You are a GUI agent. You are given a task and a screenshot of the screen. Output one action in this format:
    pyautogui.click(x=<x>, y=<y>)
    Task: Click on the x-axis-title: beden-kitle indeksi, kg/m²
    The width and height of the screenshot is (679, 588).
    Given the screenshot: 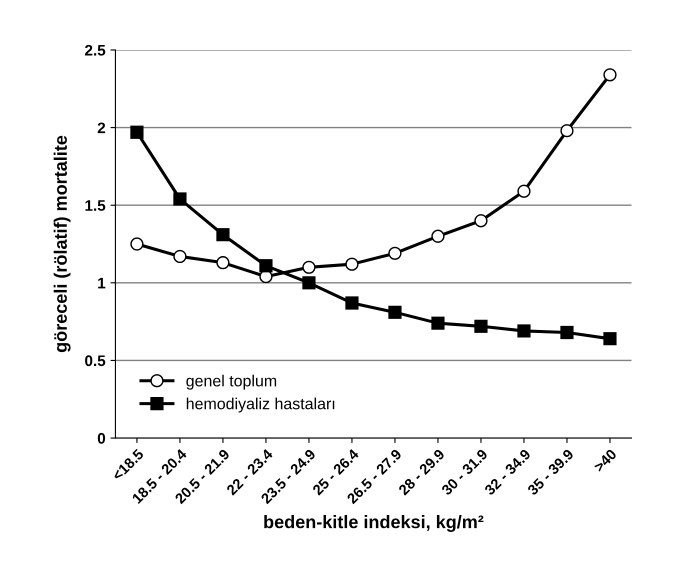 What is the action you would take?
    pyautogui.click(x=374, y=523)
    